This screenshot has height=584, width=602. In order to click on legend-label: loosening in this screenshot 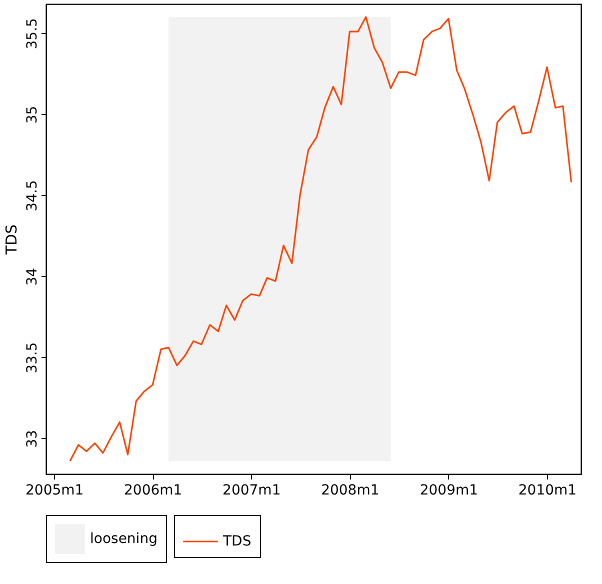, I will do `click(124, 539)`.